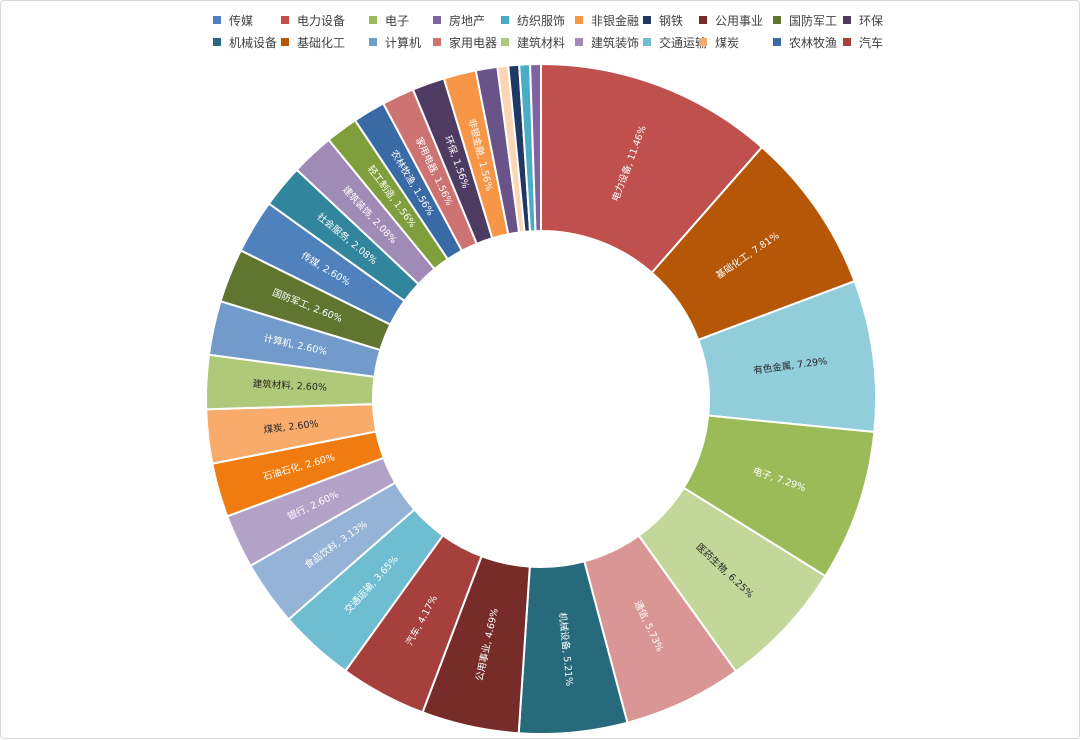 The height and width of the screenshot is (740, 1080). I want to click on legend-item: 电力设备, so click(325, 20).